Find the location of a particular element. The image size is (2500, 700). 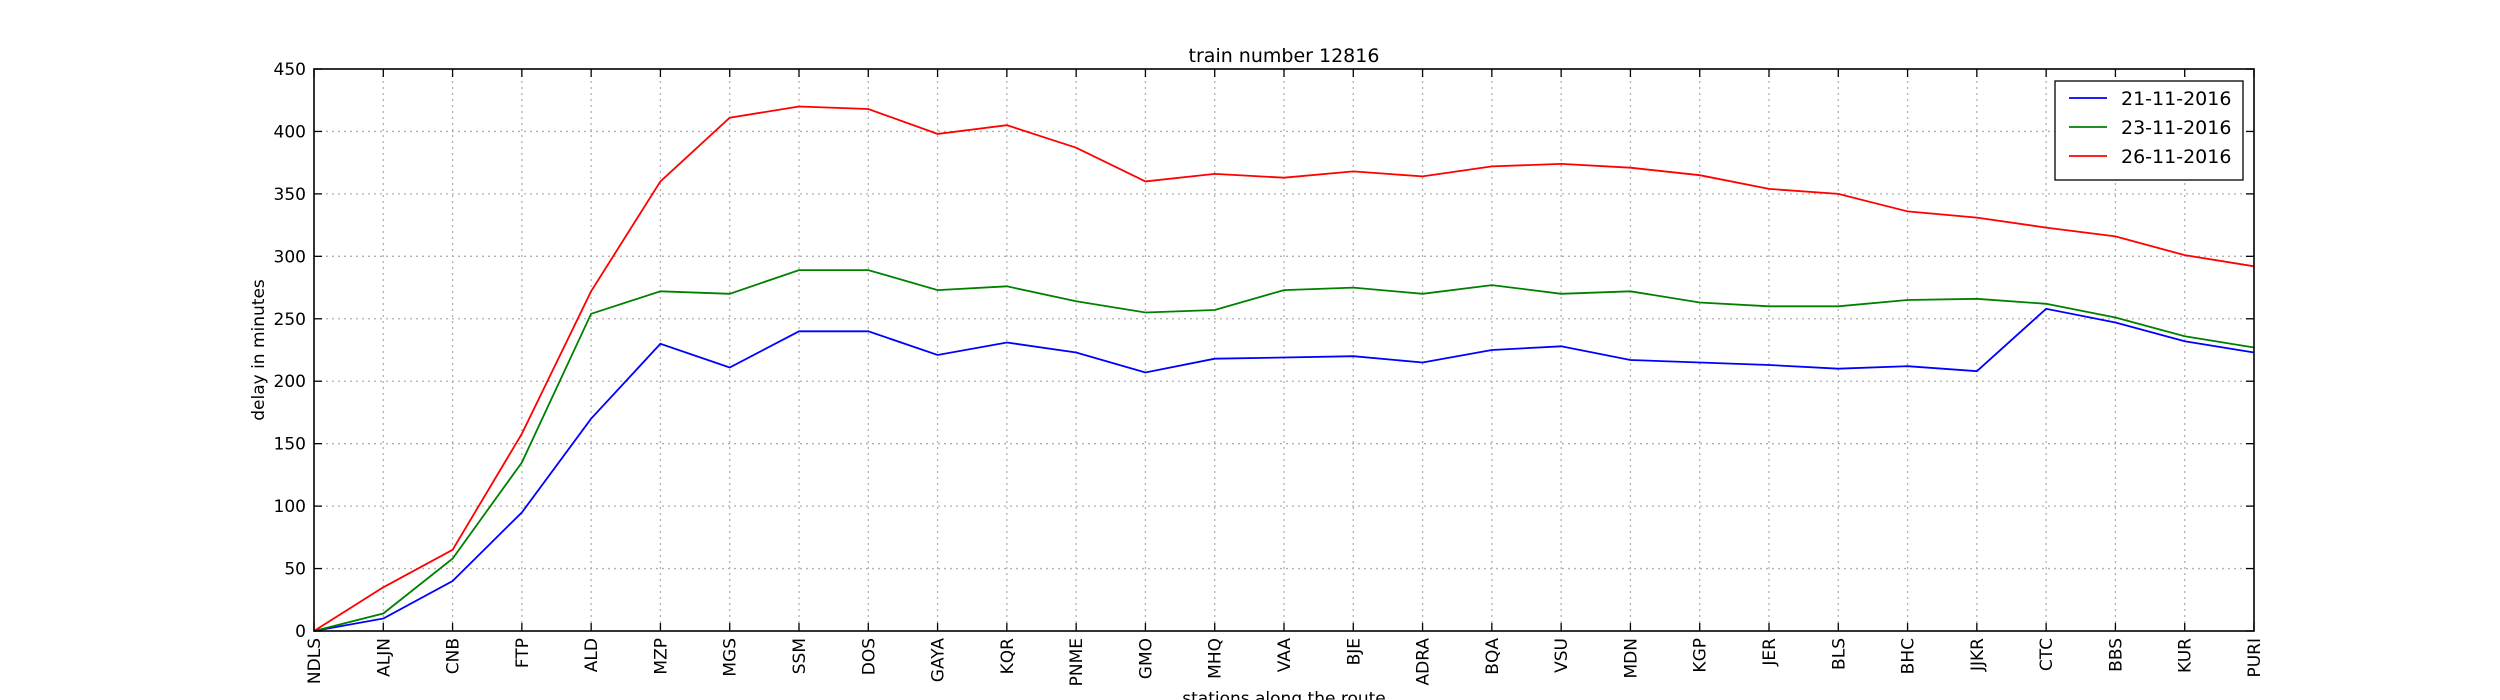

y-tick-label: 400 is located at coordinates (290, 132).